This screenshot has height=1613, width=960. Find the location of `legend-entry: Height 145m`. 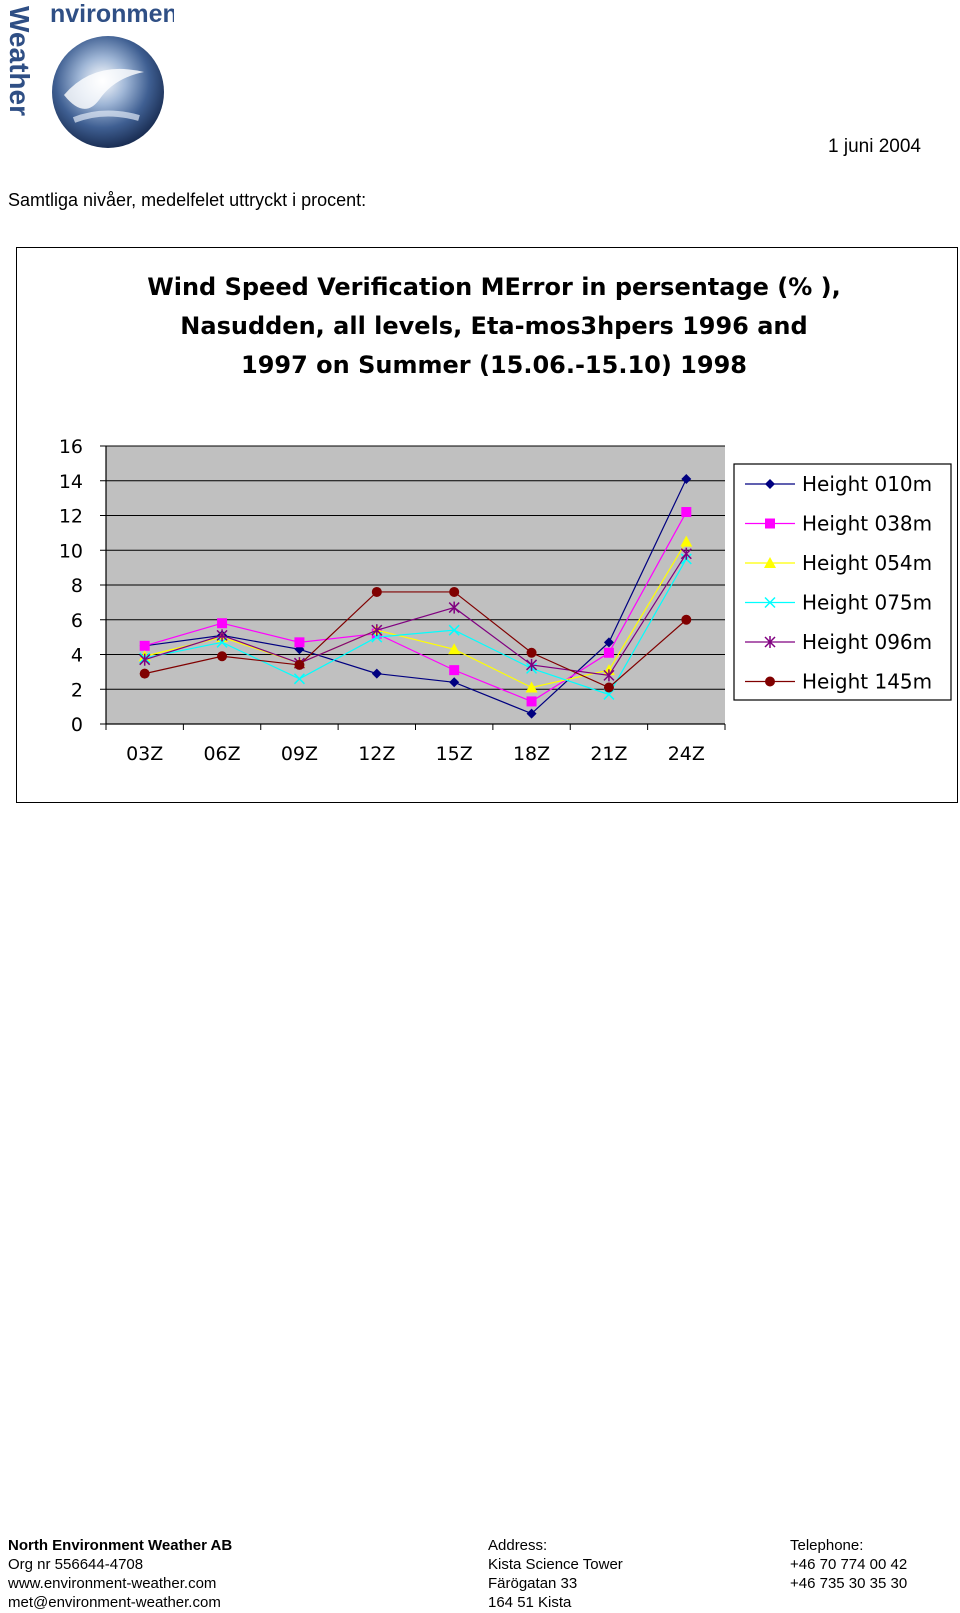

legend-entry: Height 145m is located at coordinates (838, 682).